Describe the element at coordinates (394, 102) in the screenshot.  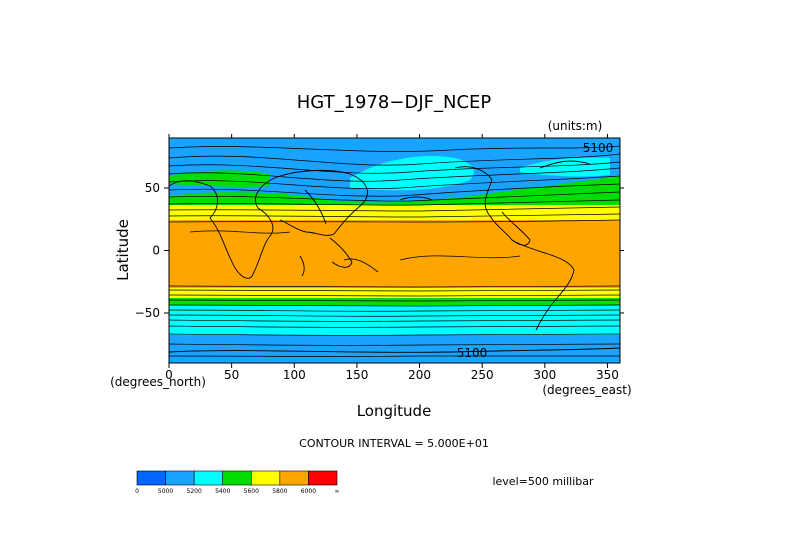
I see `chart-title: HGT_1978−DJF_NCEP` at that location.